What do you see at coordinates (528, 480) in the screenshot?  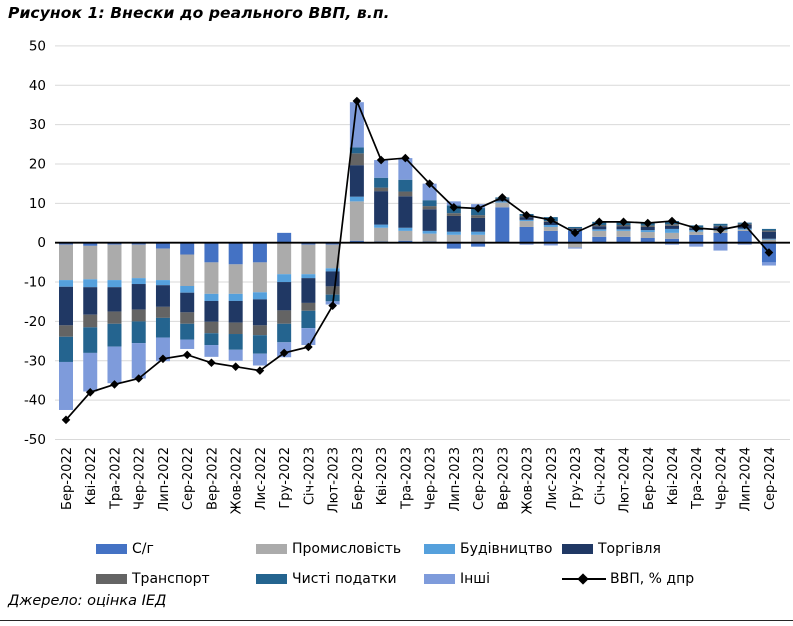 I see `x-axis-label: Жов-2023` at bounding box center [528, 480].